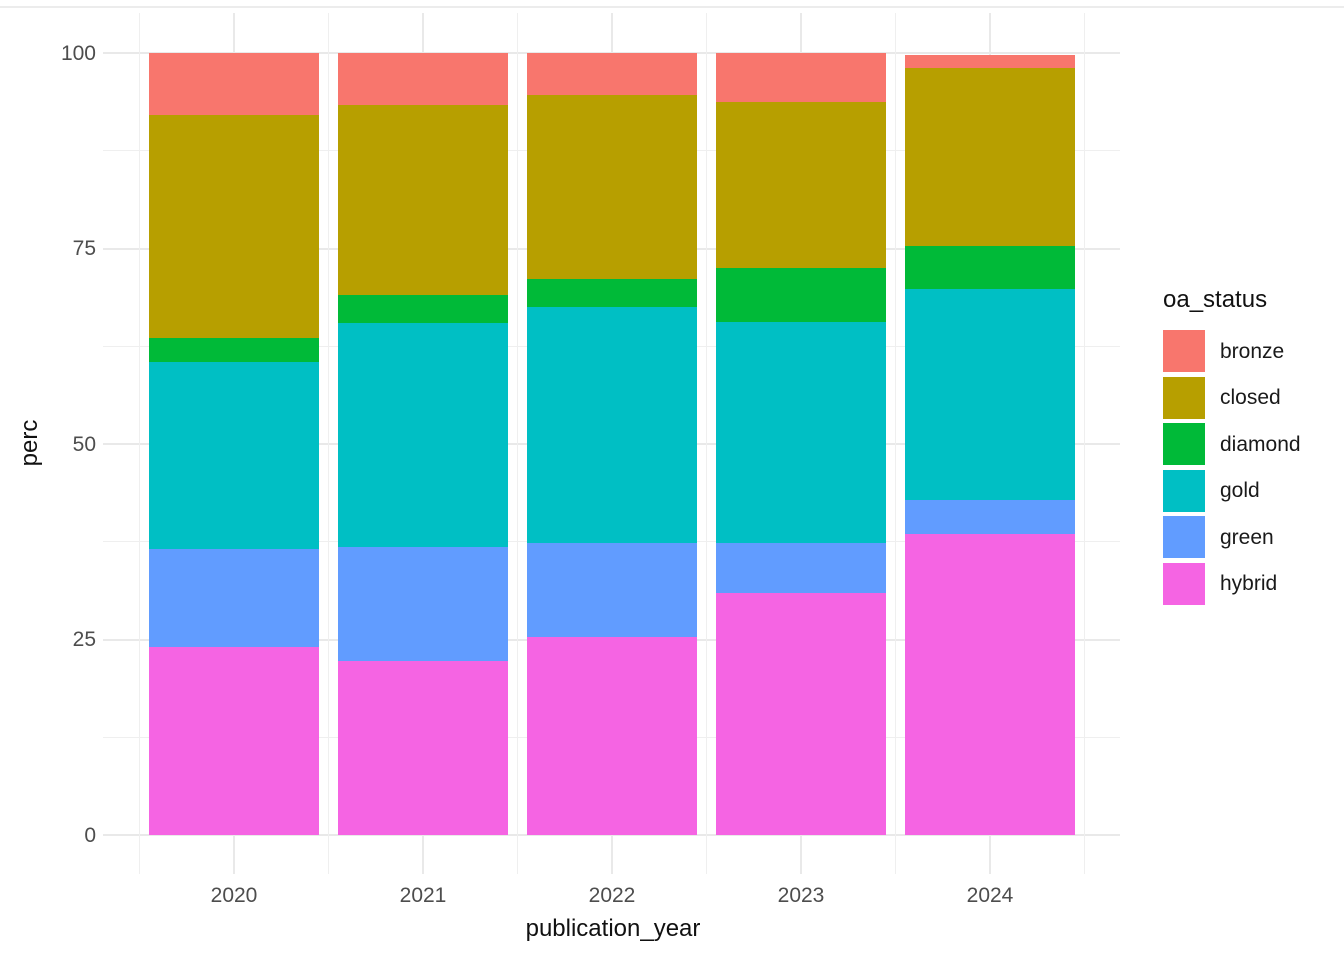  Describe the element at coordinates (423, 604) in the screenshot. I see `bar-segment-green-2021` at that location.